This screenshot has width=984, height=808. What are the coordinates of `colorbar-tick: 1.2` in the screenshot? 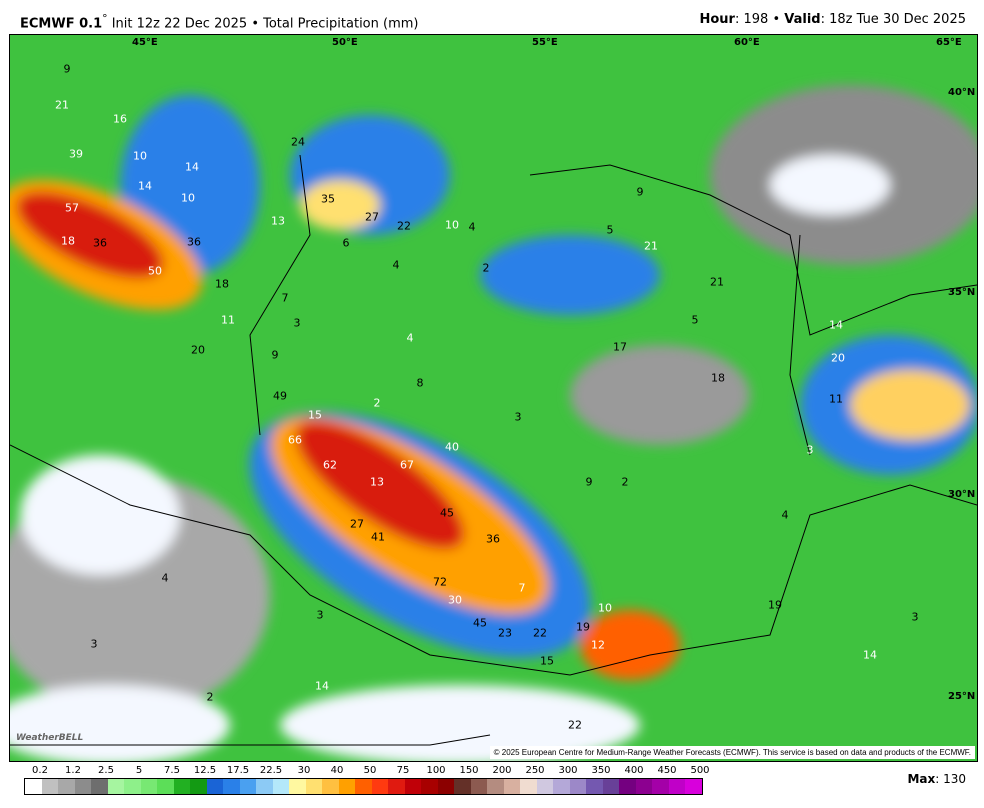 It's located at (73, 770).